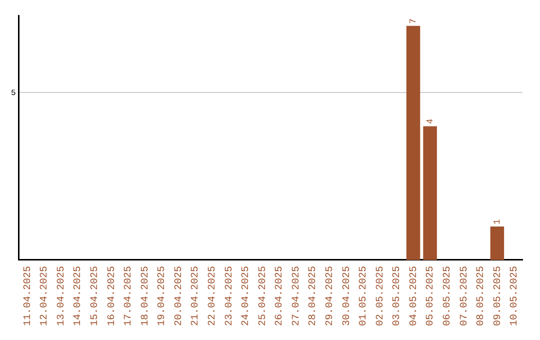  Describe the element at coordinates (515, 296) in the screenshot. I see `x-tick-label: 10.05.2025` at that location.